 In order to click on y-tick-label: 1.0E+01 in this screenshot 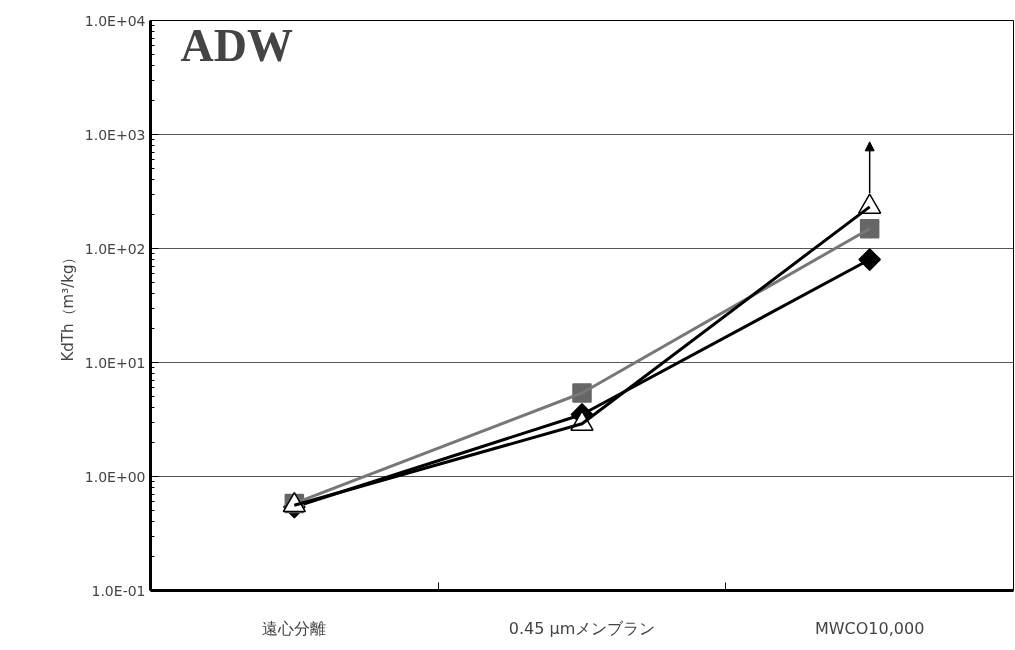, I will do `click(115, 362)`.